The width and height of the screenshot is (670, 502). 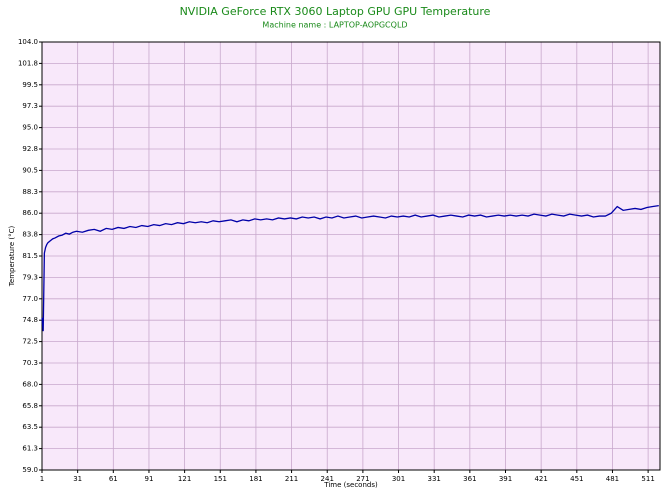 What do you see at coordinates (350, 485) in the screenshot?
I see `x-axis-label: Time (seconds)` at bounding box center [350, 485].